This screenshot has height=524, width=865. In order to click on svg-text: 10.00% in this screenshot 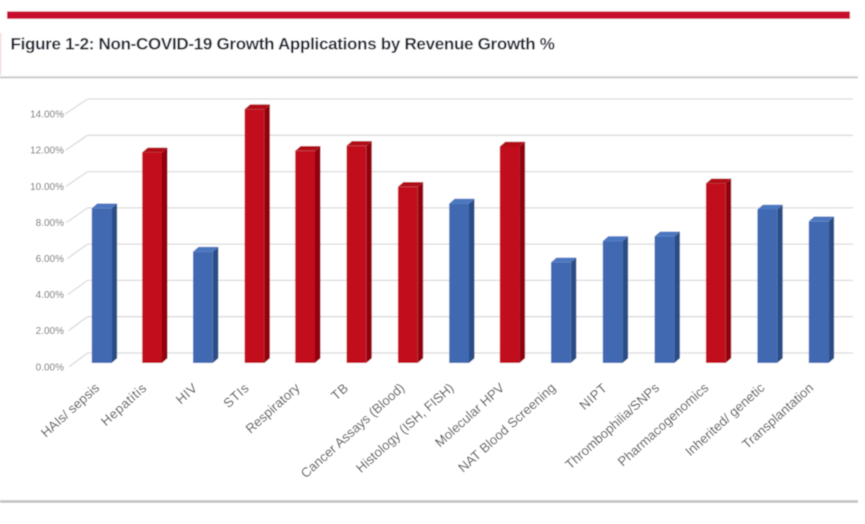, I will do `click(47, 187)`.